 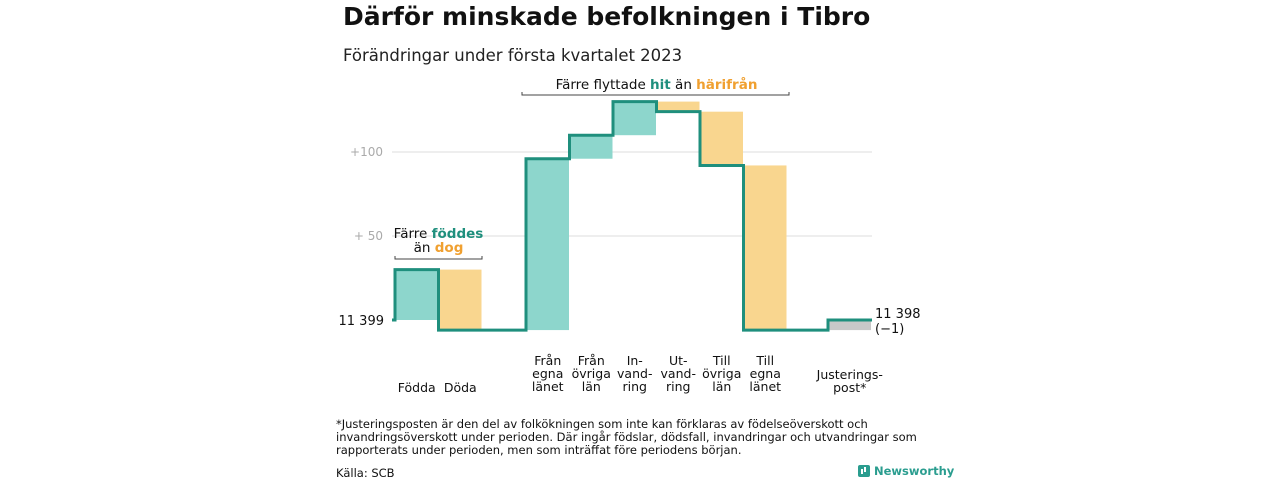 I want to click on chart-subtitle: Förändringar under första kvartalet 2023, so click(x=513, y=55).